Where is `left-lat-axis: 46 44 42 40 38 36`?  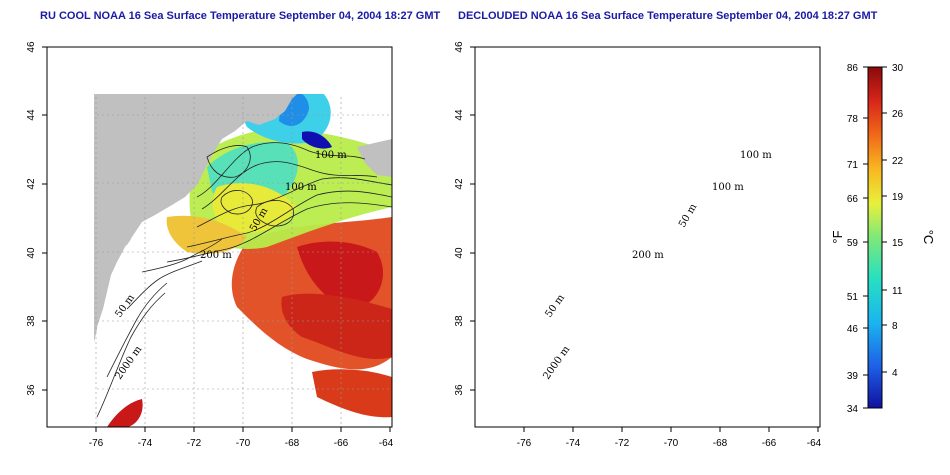 left-lat-axis: 46 44 42 40 38 36 is located at coordinates (36, 218).